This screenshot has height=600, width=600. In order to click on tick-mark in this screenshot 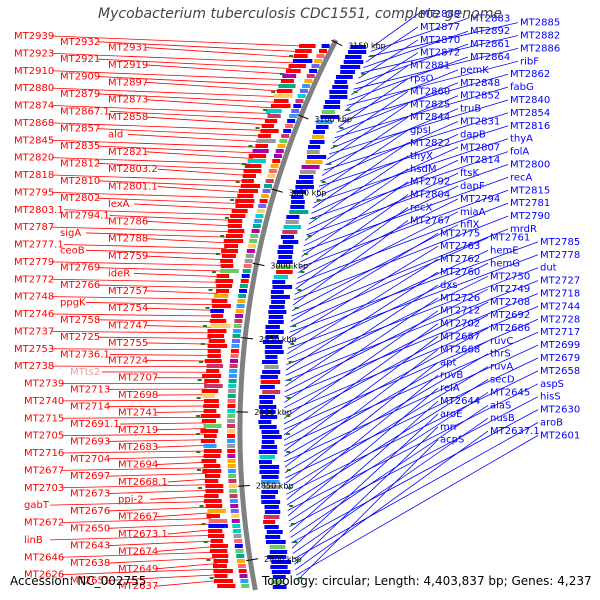, I will do `click(243, 485)`.